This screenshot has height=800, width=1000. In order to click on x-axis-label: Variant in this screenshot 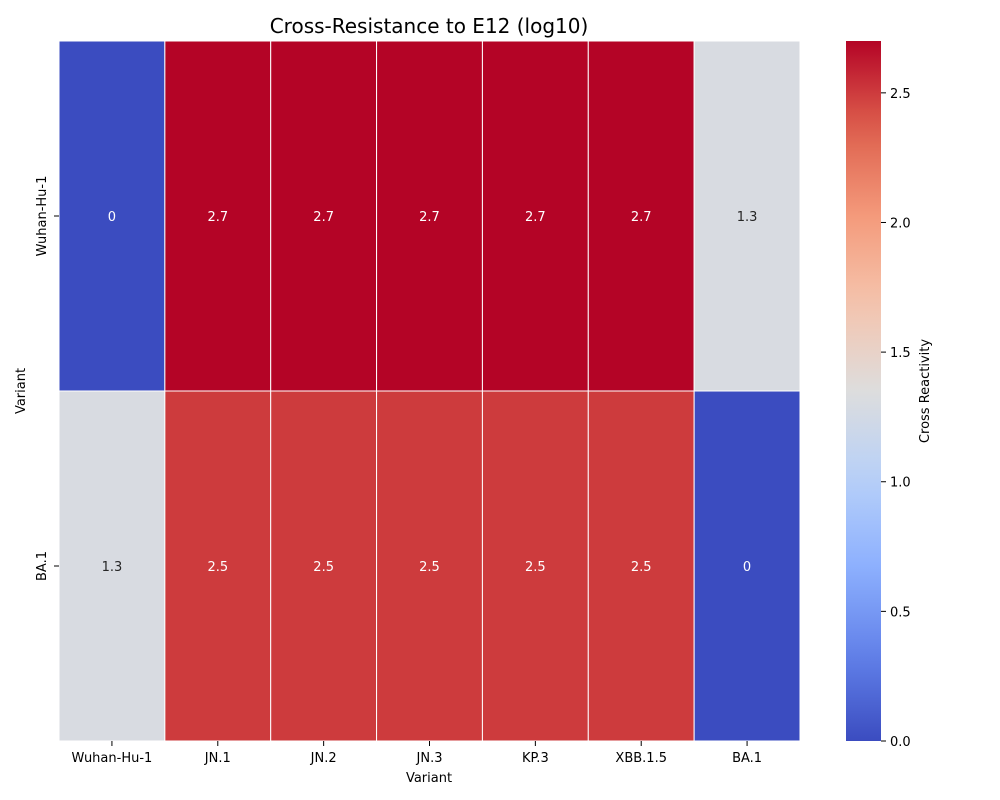, I will do `click(429, 778)`.